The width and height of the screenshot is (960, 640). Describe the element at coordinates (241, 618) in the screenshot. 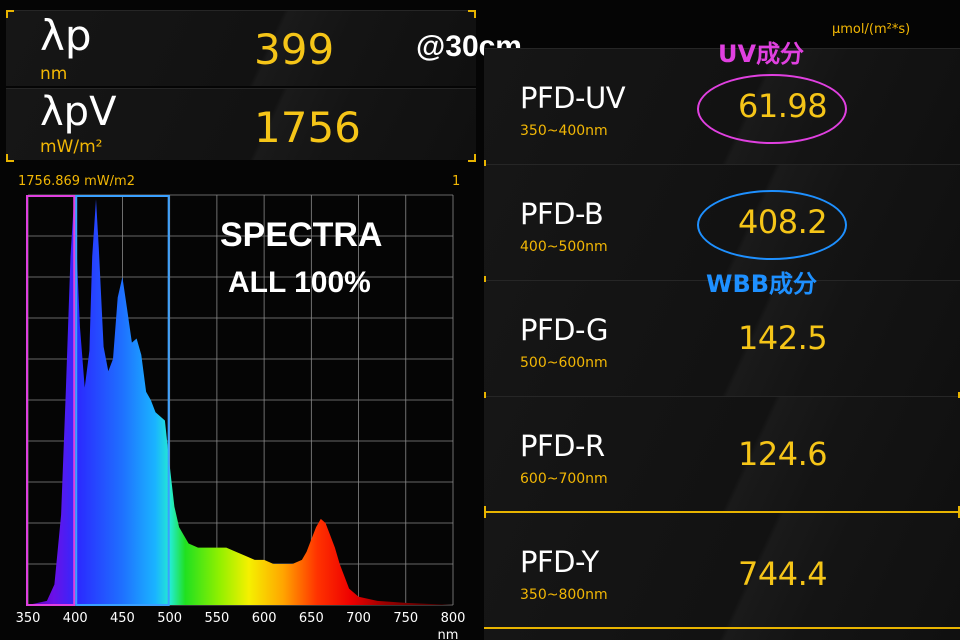

I see `x-tick-labels: 350 400 450 500 550 600 650 700 750 800` at that location.